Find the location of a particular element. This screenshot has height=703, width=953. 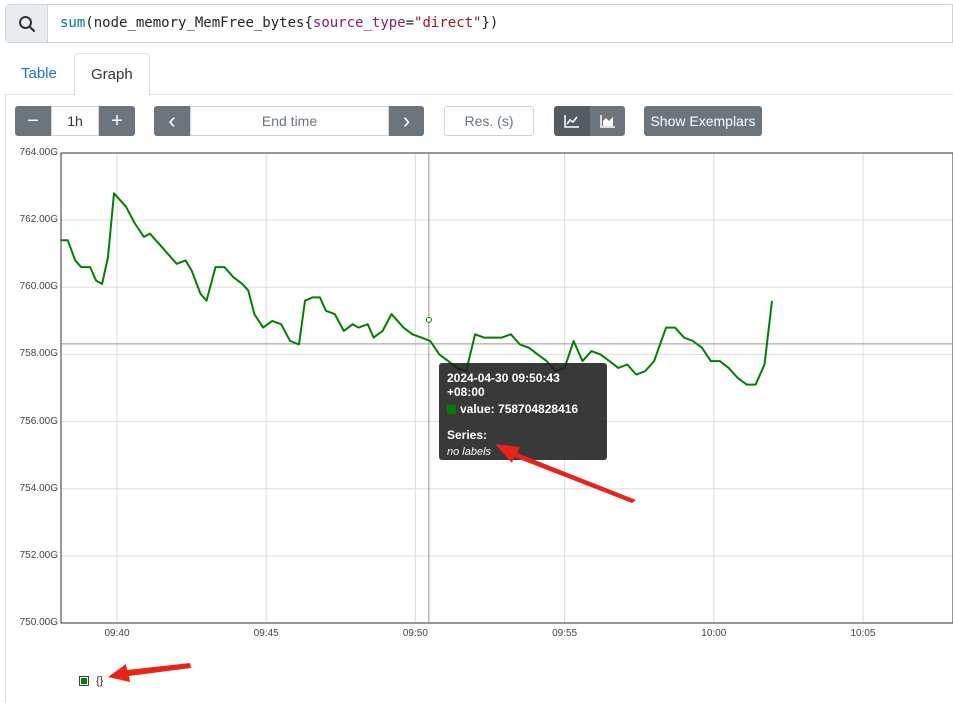

tooltip-value-row: value: 758704828416 is located at coordinates (523, 409).